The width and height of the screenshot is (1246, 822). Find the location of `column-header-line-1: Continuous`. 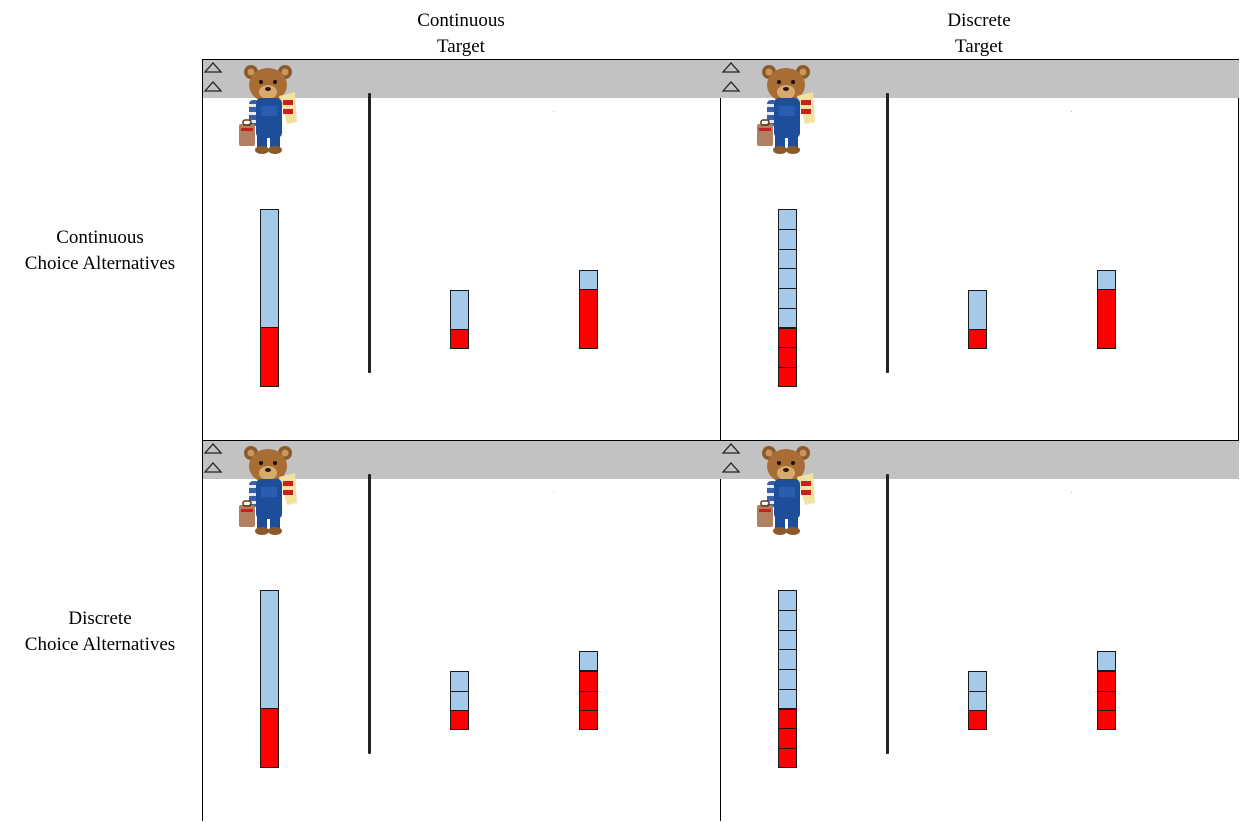

column-header-line-1: Continuous is located at coordinates (461, 20).